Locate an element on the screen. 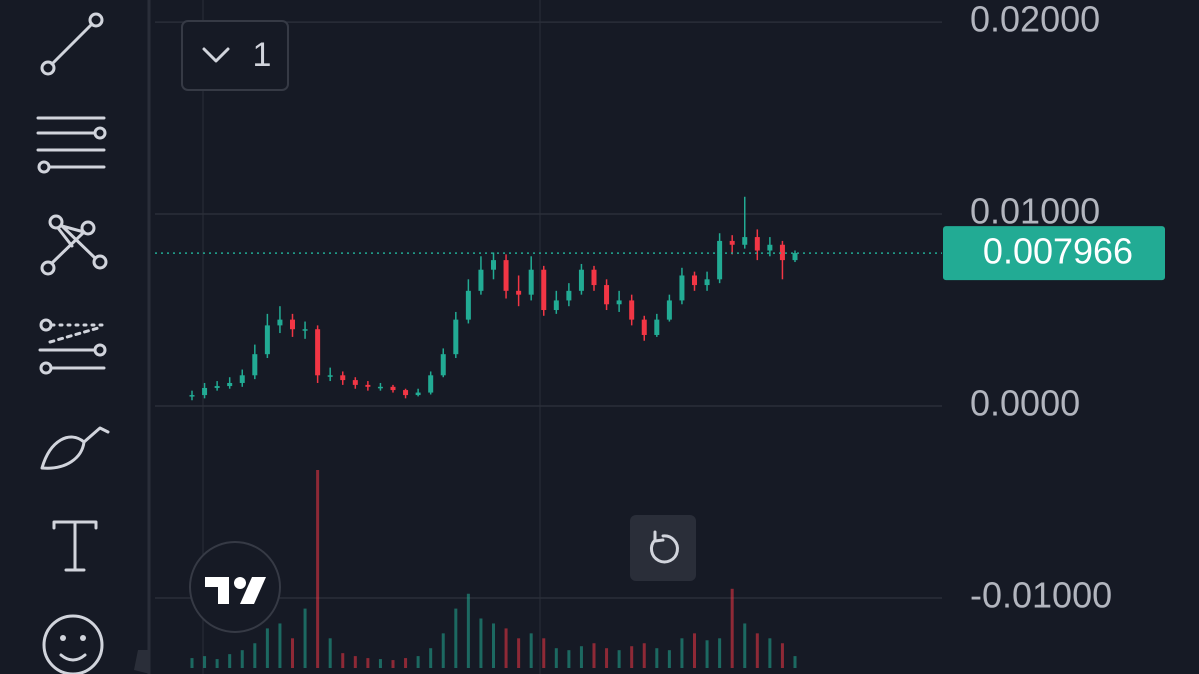 The width and height of the screenshot is (1199, 674). emoji-tool is located at coordinates (73, 644).